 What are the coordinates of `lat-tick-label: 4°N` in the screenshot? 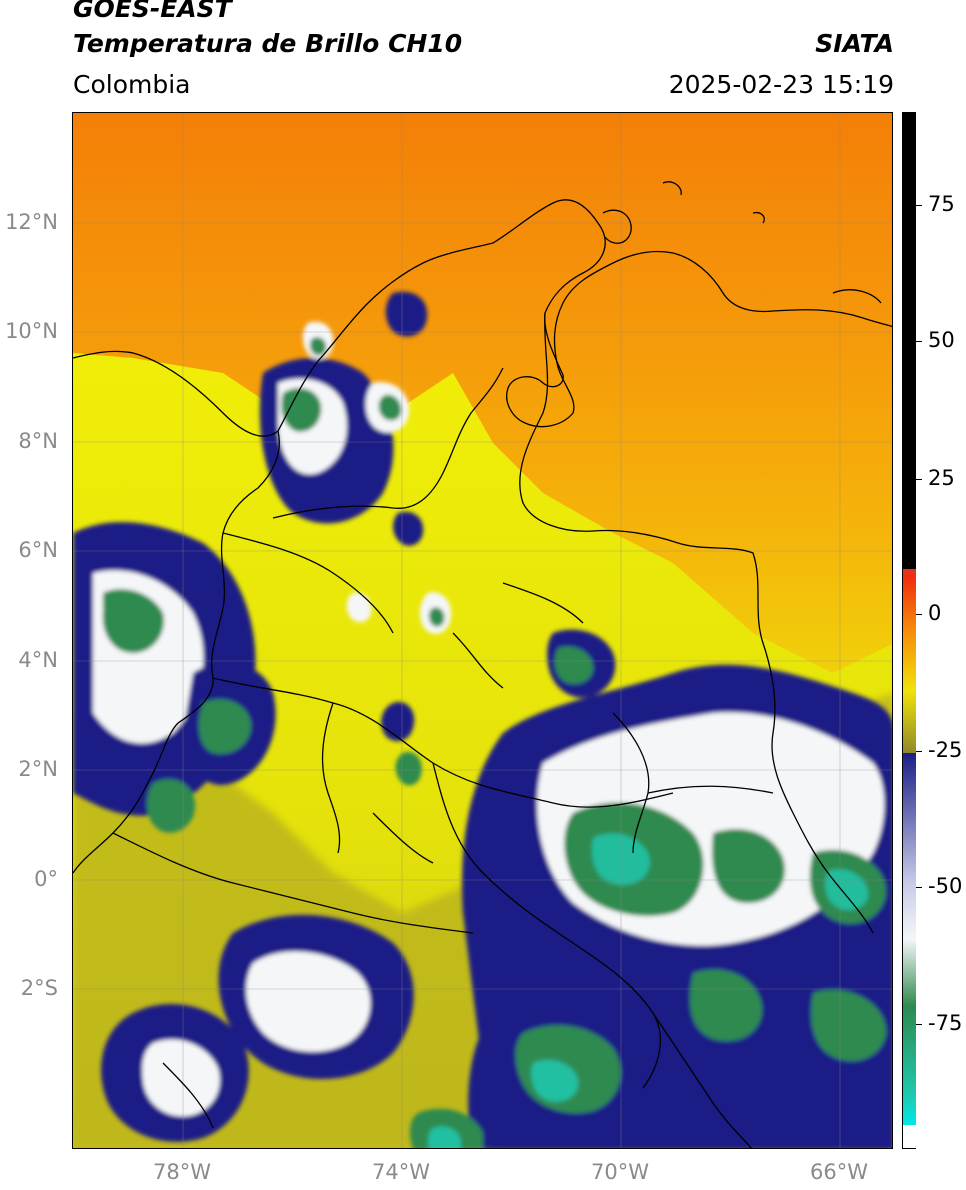 It's located at (38, 660).